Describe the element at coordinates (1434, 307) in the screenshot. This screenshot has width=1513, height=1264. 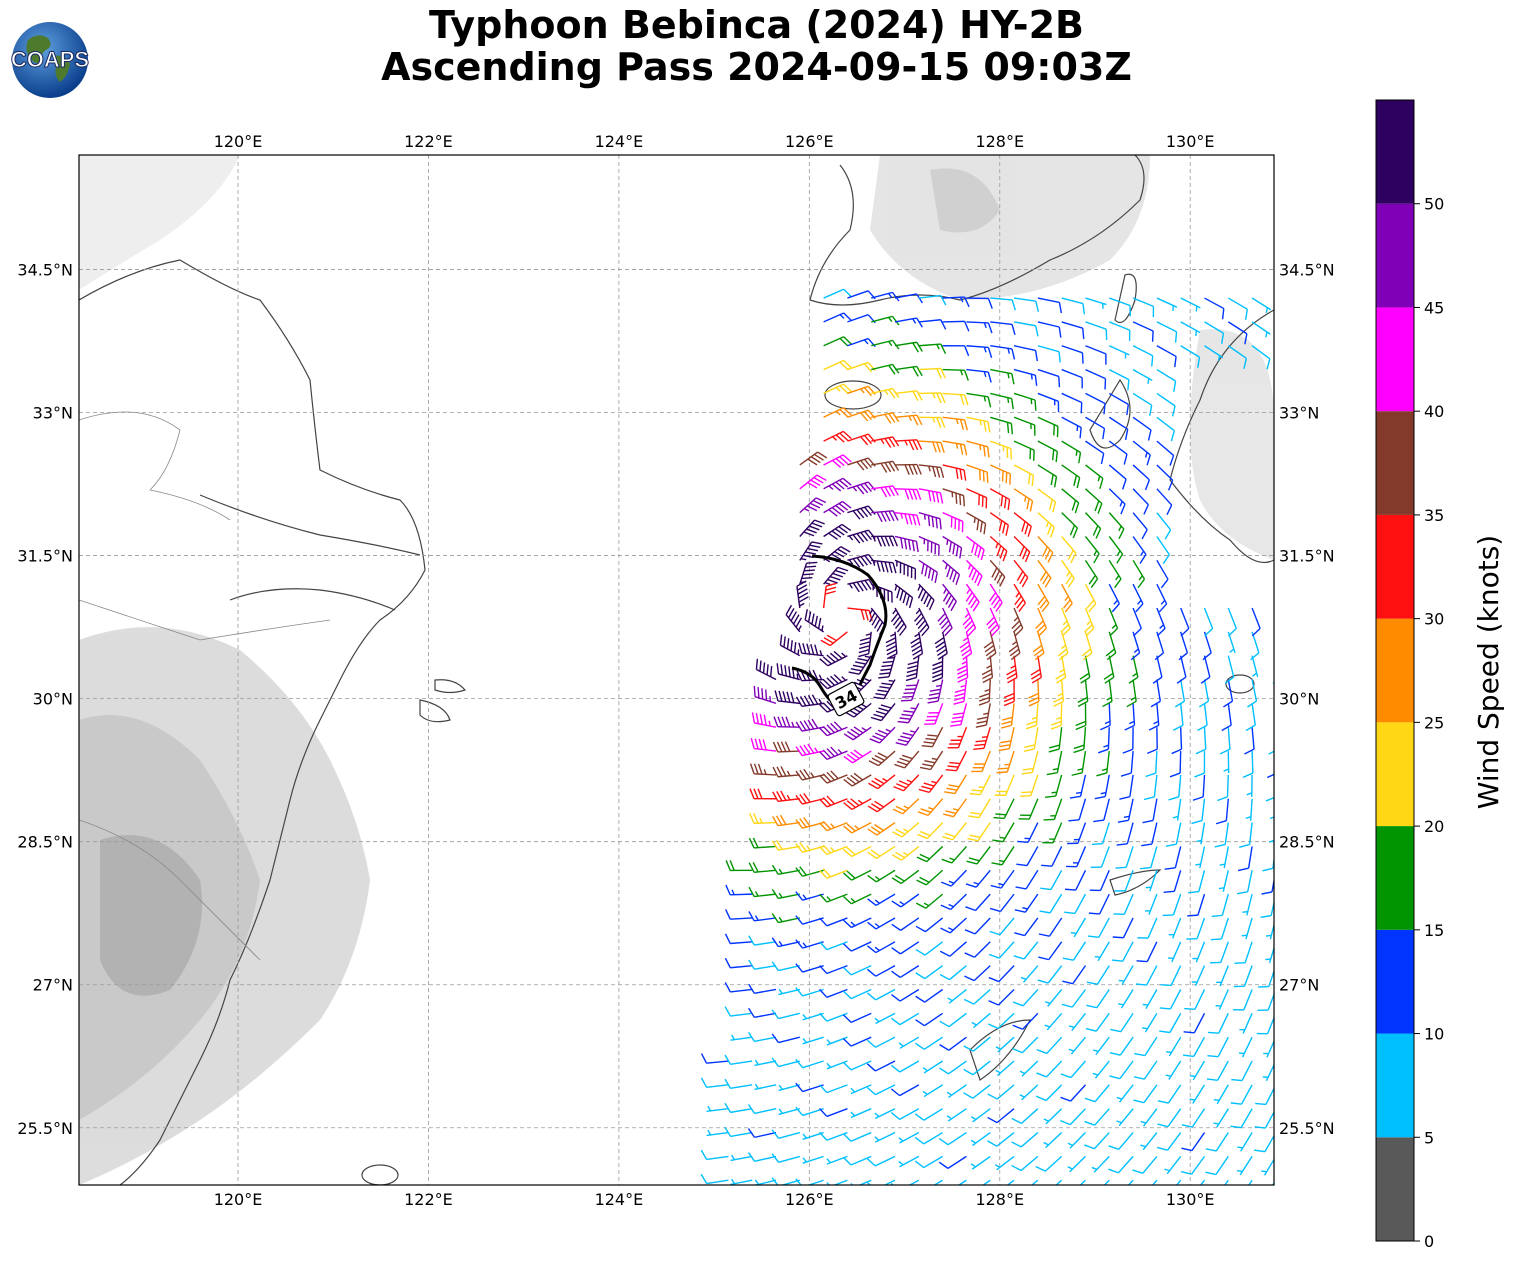
I see `colorbar-tick-label: 45` at that location.